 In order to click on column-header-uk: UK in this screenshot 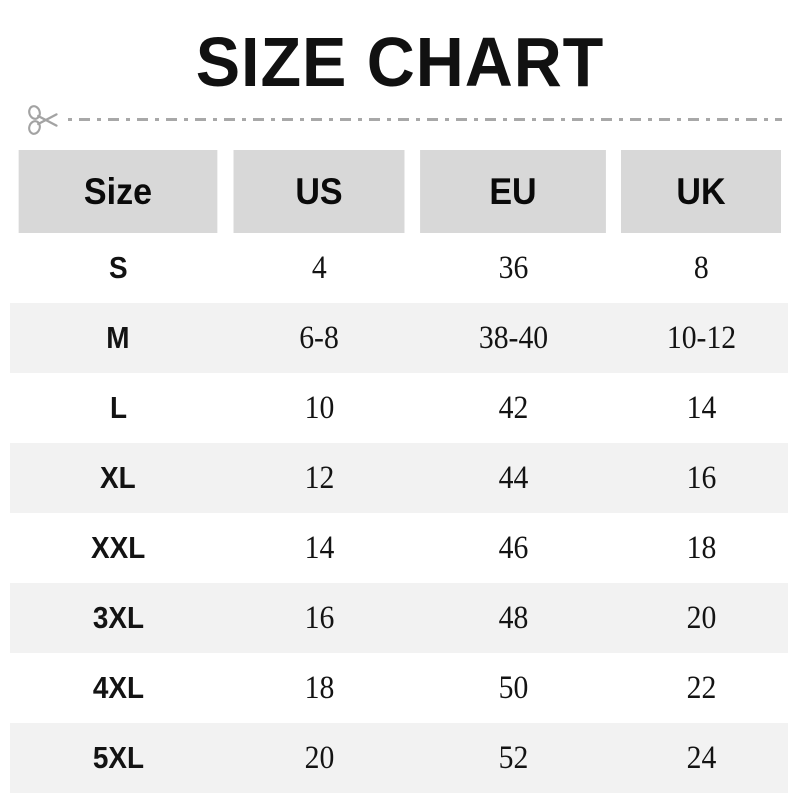, I will do `click(701, 191)`.